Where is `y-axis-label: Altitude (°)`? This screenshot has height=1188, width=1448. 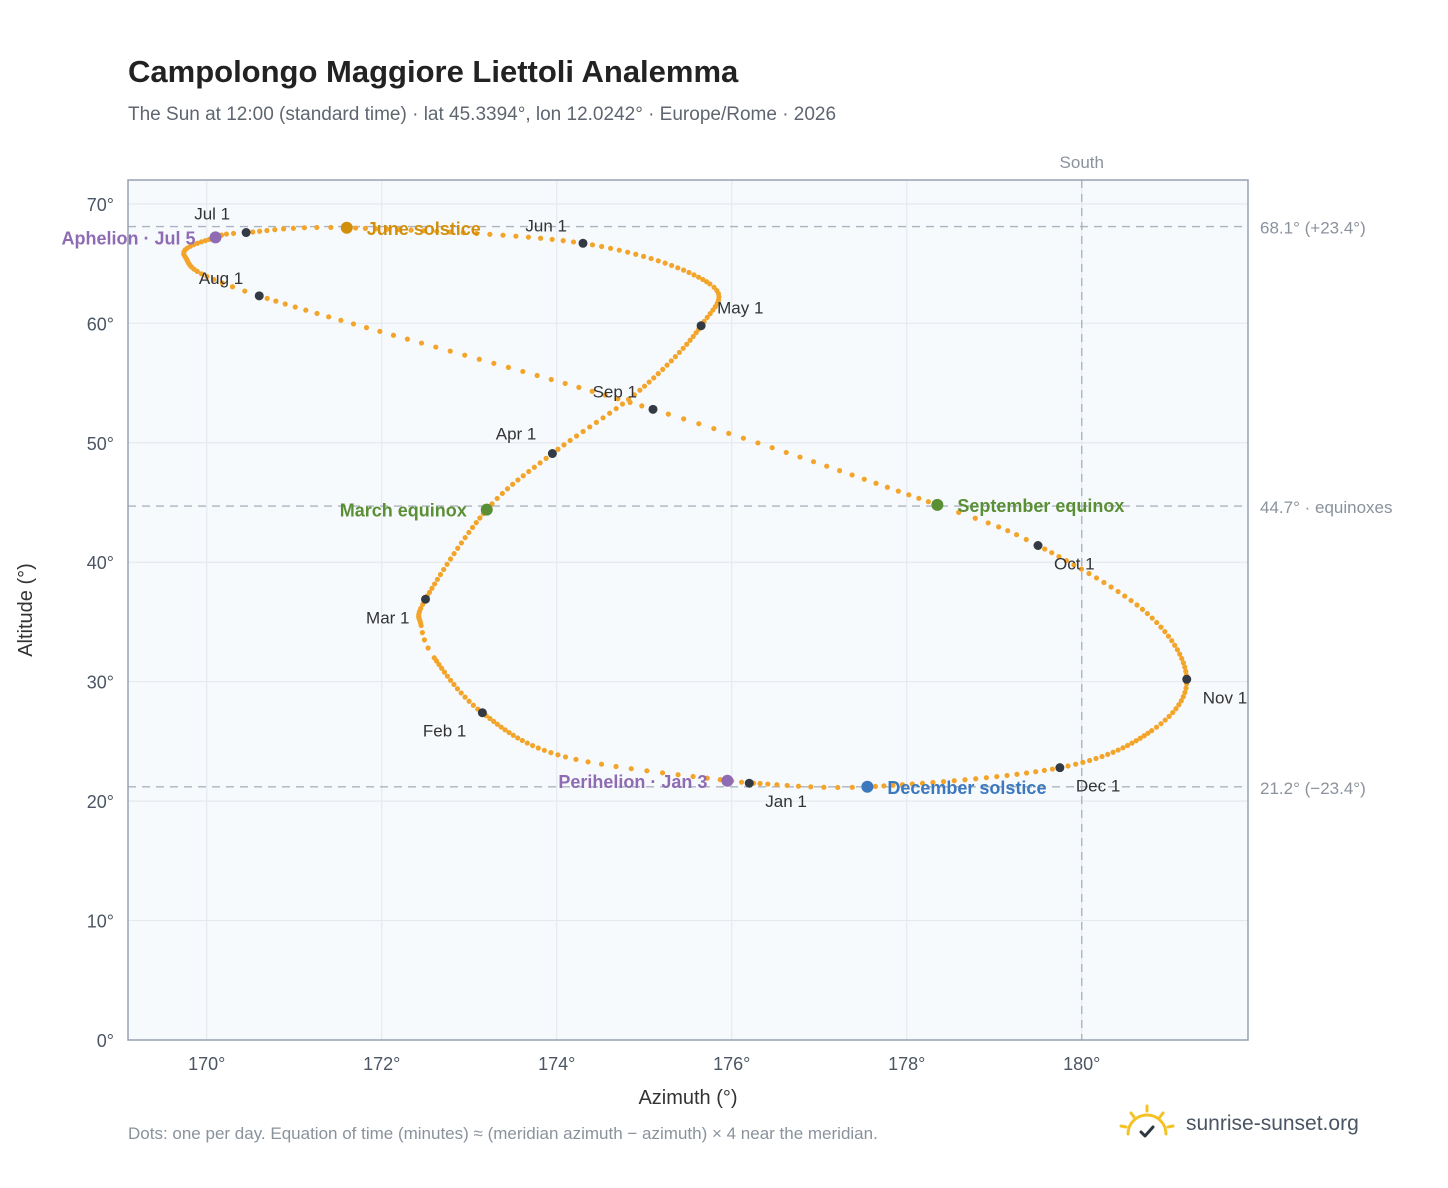
y-axis-label: Altitude (°) is located at coordinates (26, 610).